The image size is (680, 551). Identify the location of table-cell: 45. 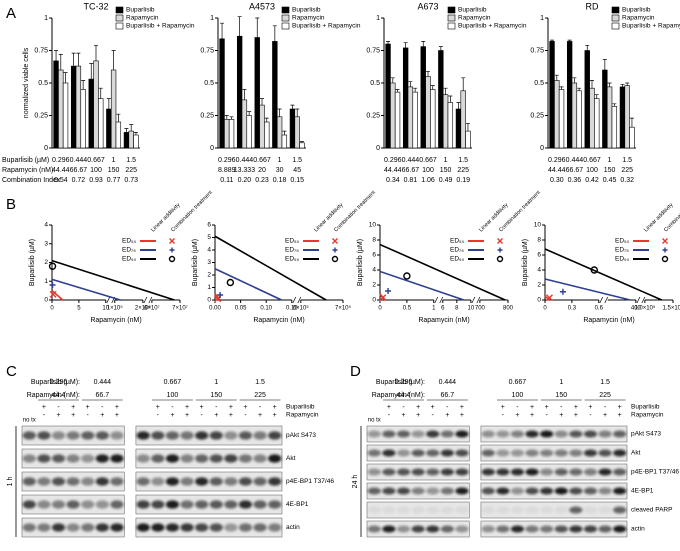
(297, 170).